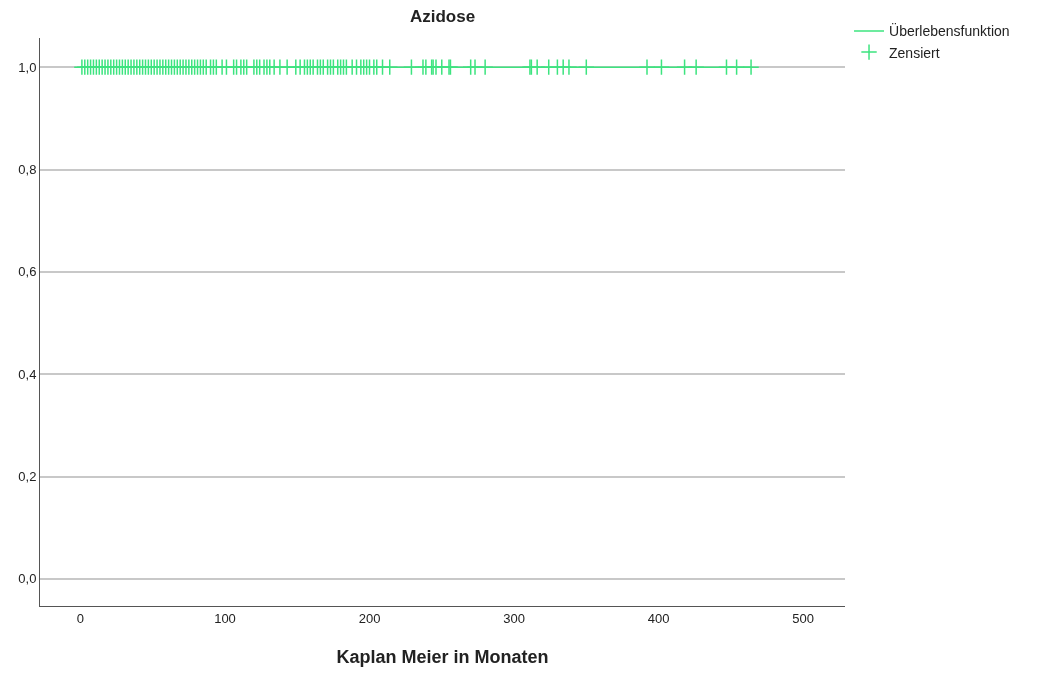  I want to click on x-tick-label: 100, so click(225, 618).